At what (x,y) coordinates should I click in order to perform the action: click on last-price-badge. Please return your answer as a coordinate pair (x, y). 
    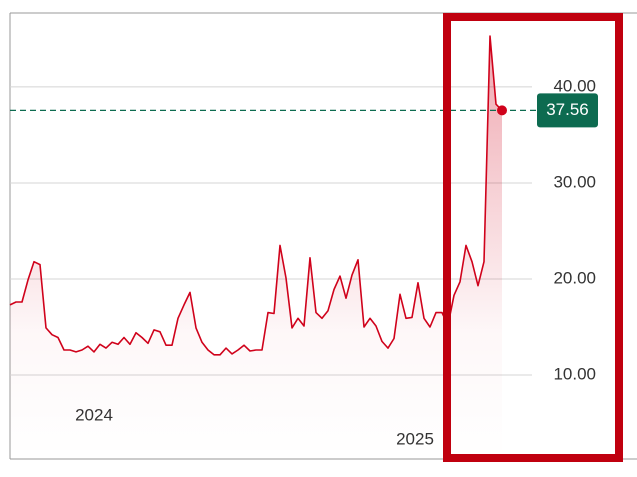
    Looking at the image, I should click on (567, 110).